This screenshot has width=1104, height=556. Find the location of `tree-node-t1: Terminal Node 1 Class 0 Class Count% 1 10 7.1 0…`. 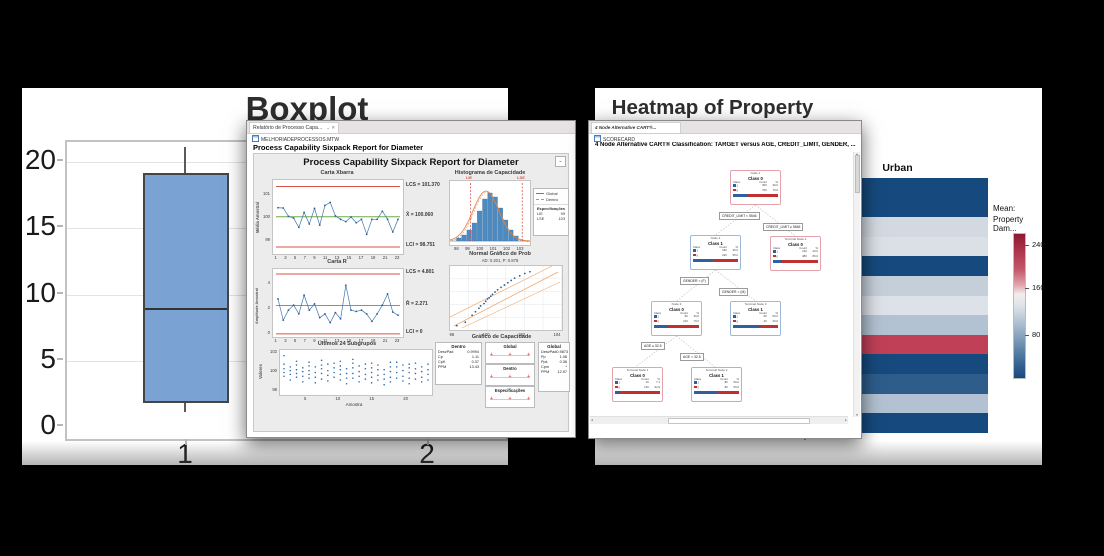

tree-node-t1: Terminal Node 1 Class 0 Class Count% 1 10 7.1 0… is located at coordinates (637, 384).